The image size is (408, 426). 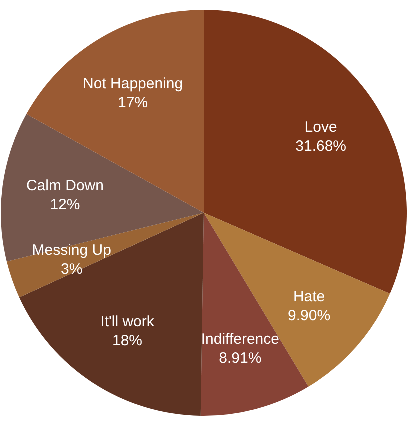 What do you see at coordinates (72, 251) in the screenshot?
I see `slice-label: Messing Up` at bounding box center [72, 251].